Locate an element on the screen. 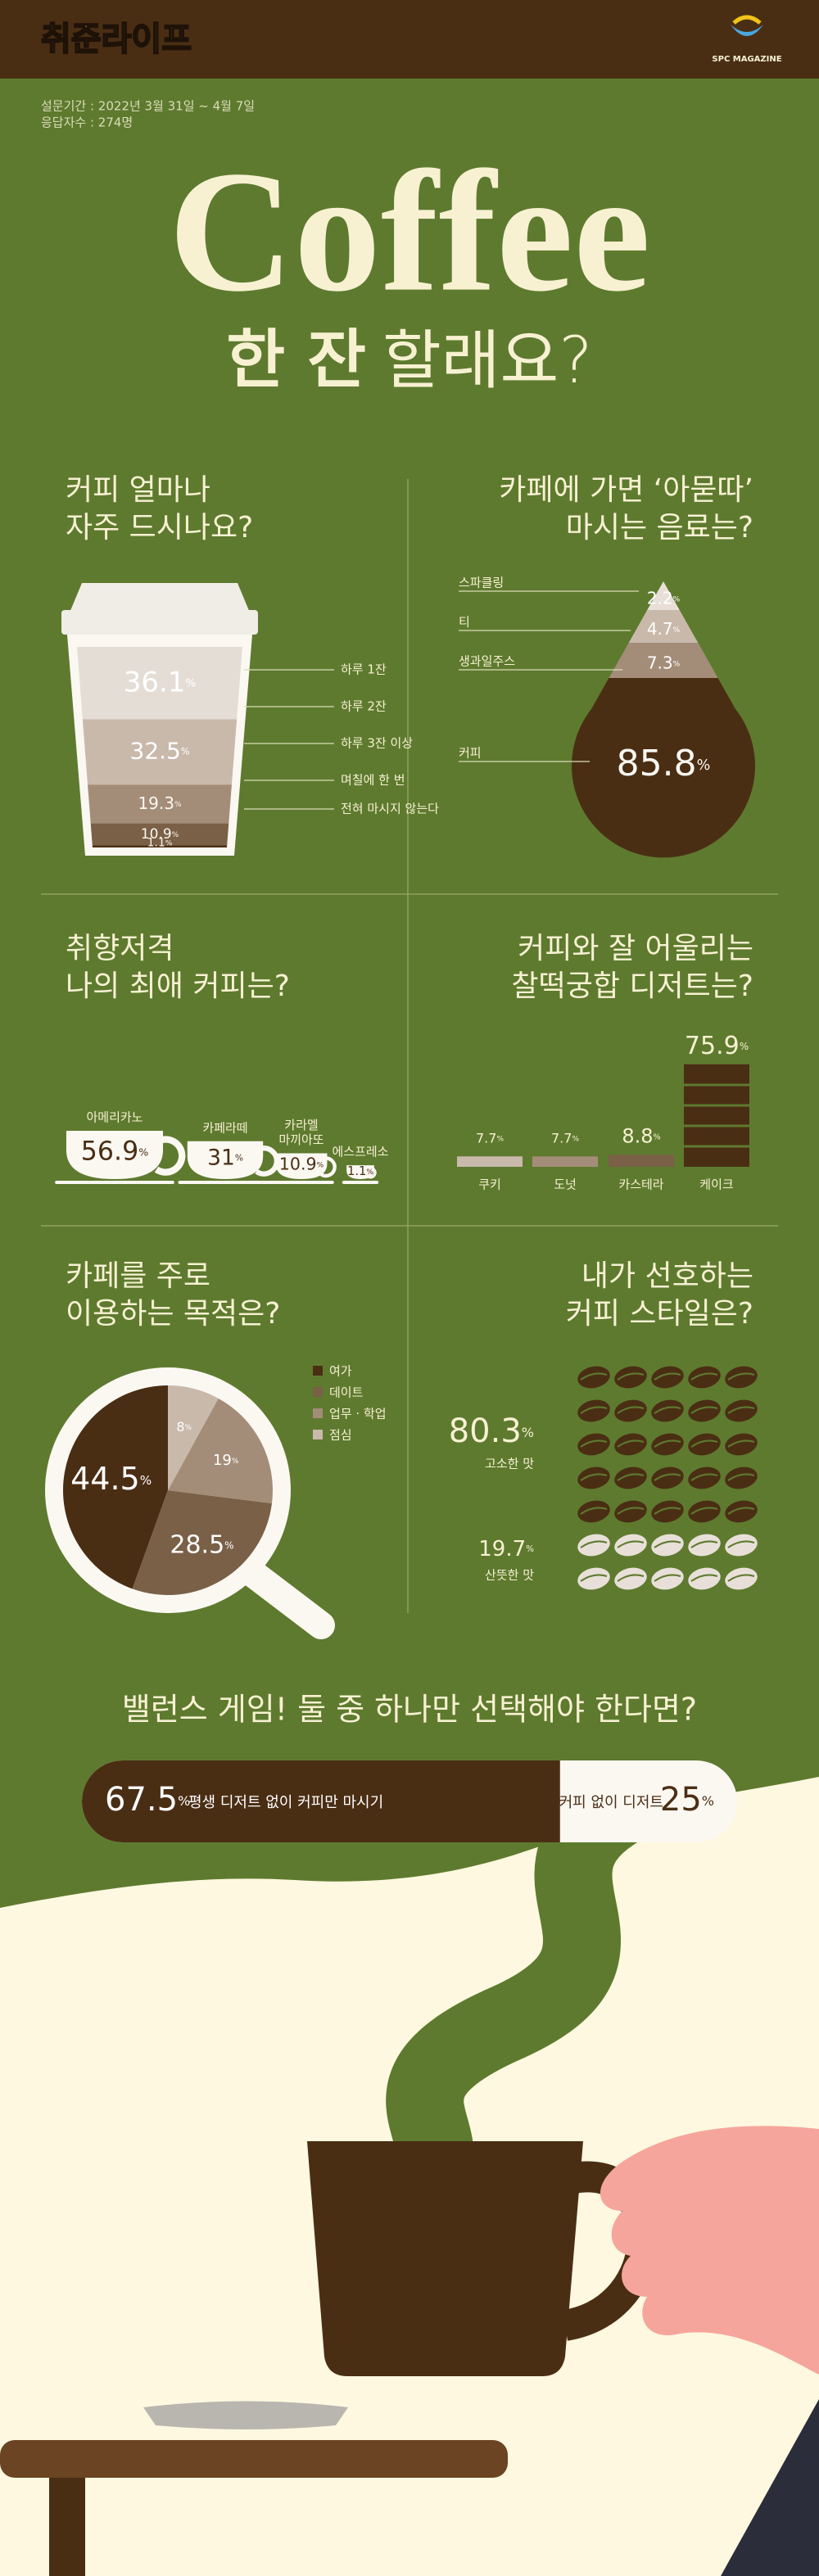 The width and height of the screenshot is (819, 2576). value-label: 32.5% is located at coordinates (160, 750).